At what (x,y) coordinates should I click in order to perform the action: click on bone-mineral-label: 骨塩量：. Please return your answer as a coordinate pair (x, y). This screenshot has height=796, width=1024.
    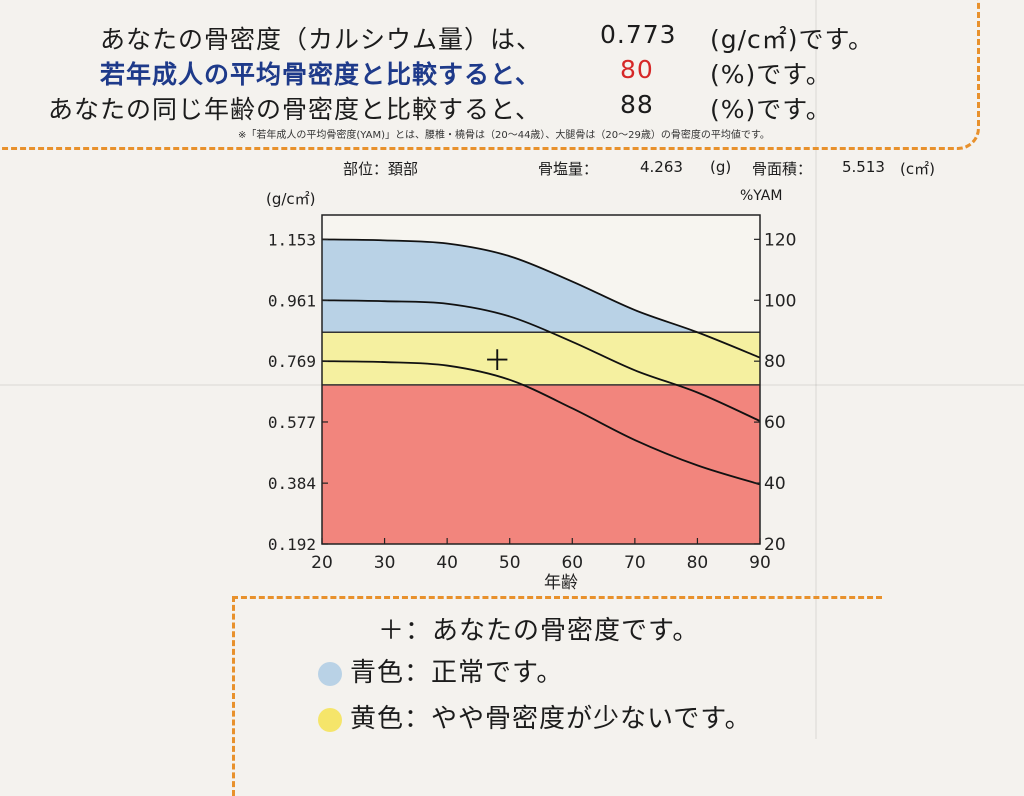
    Looking at the image, I should click on (568, 169).